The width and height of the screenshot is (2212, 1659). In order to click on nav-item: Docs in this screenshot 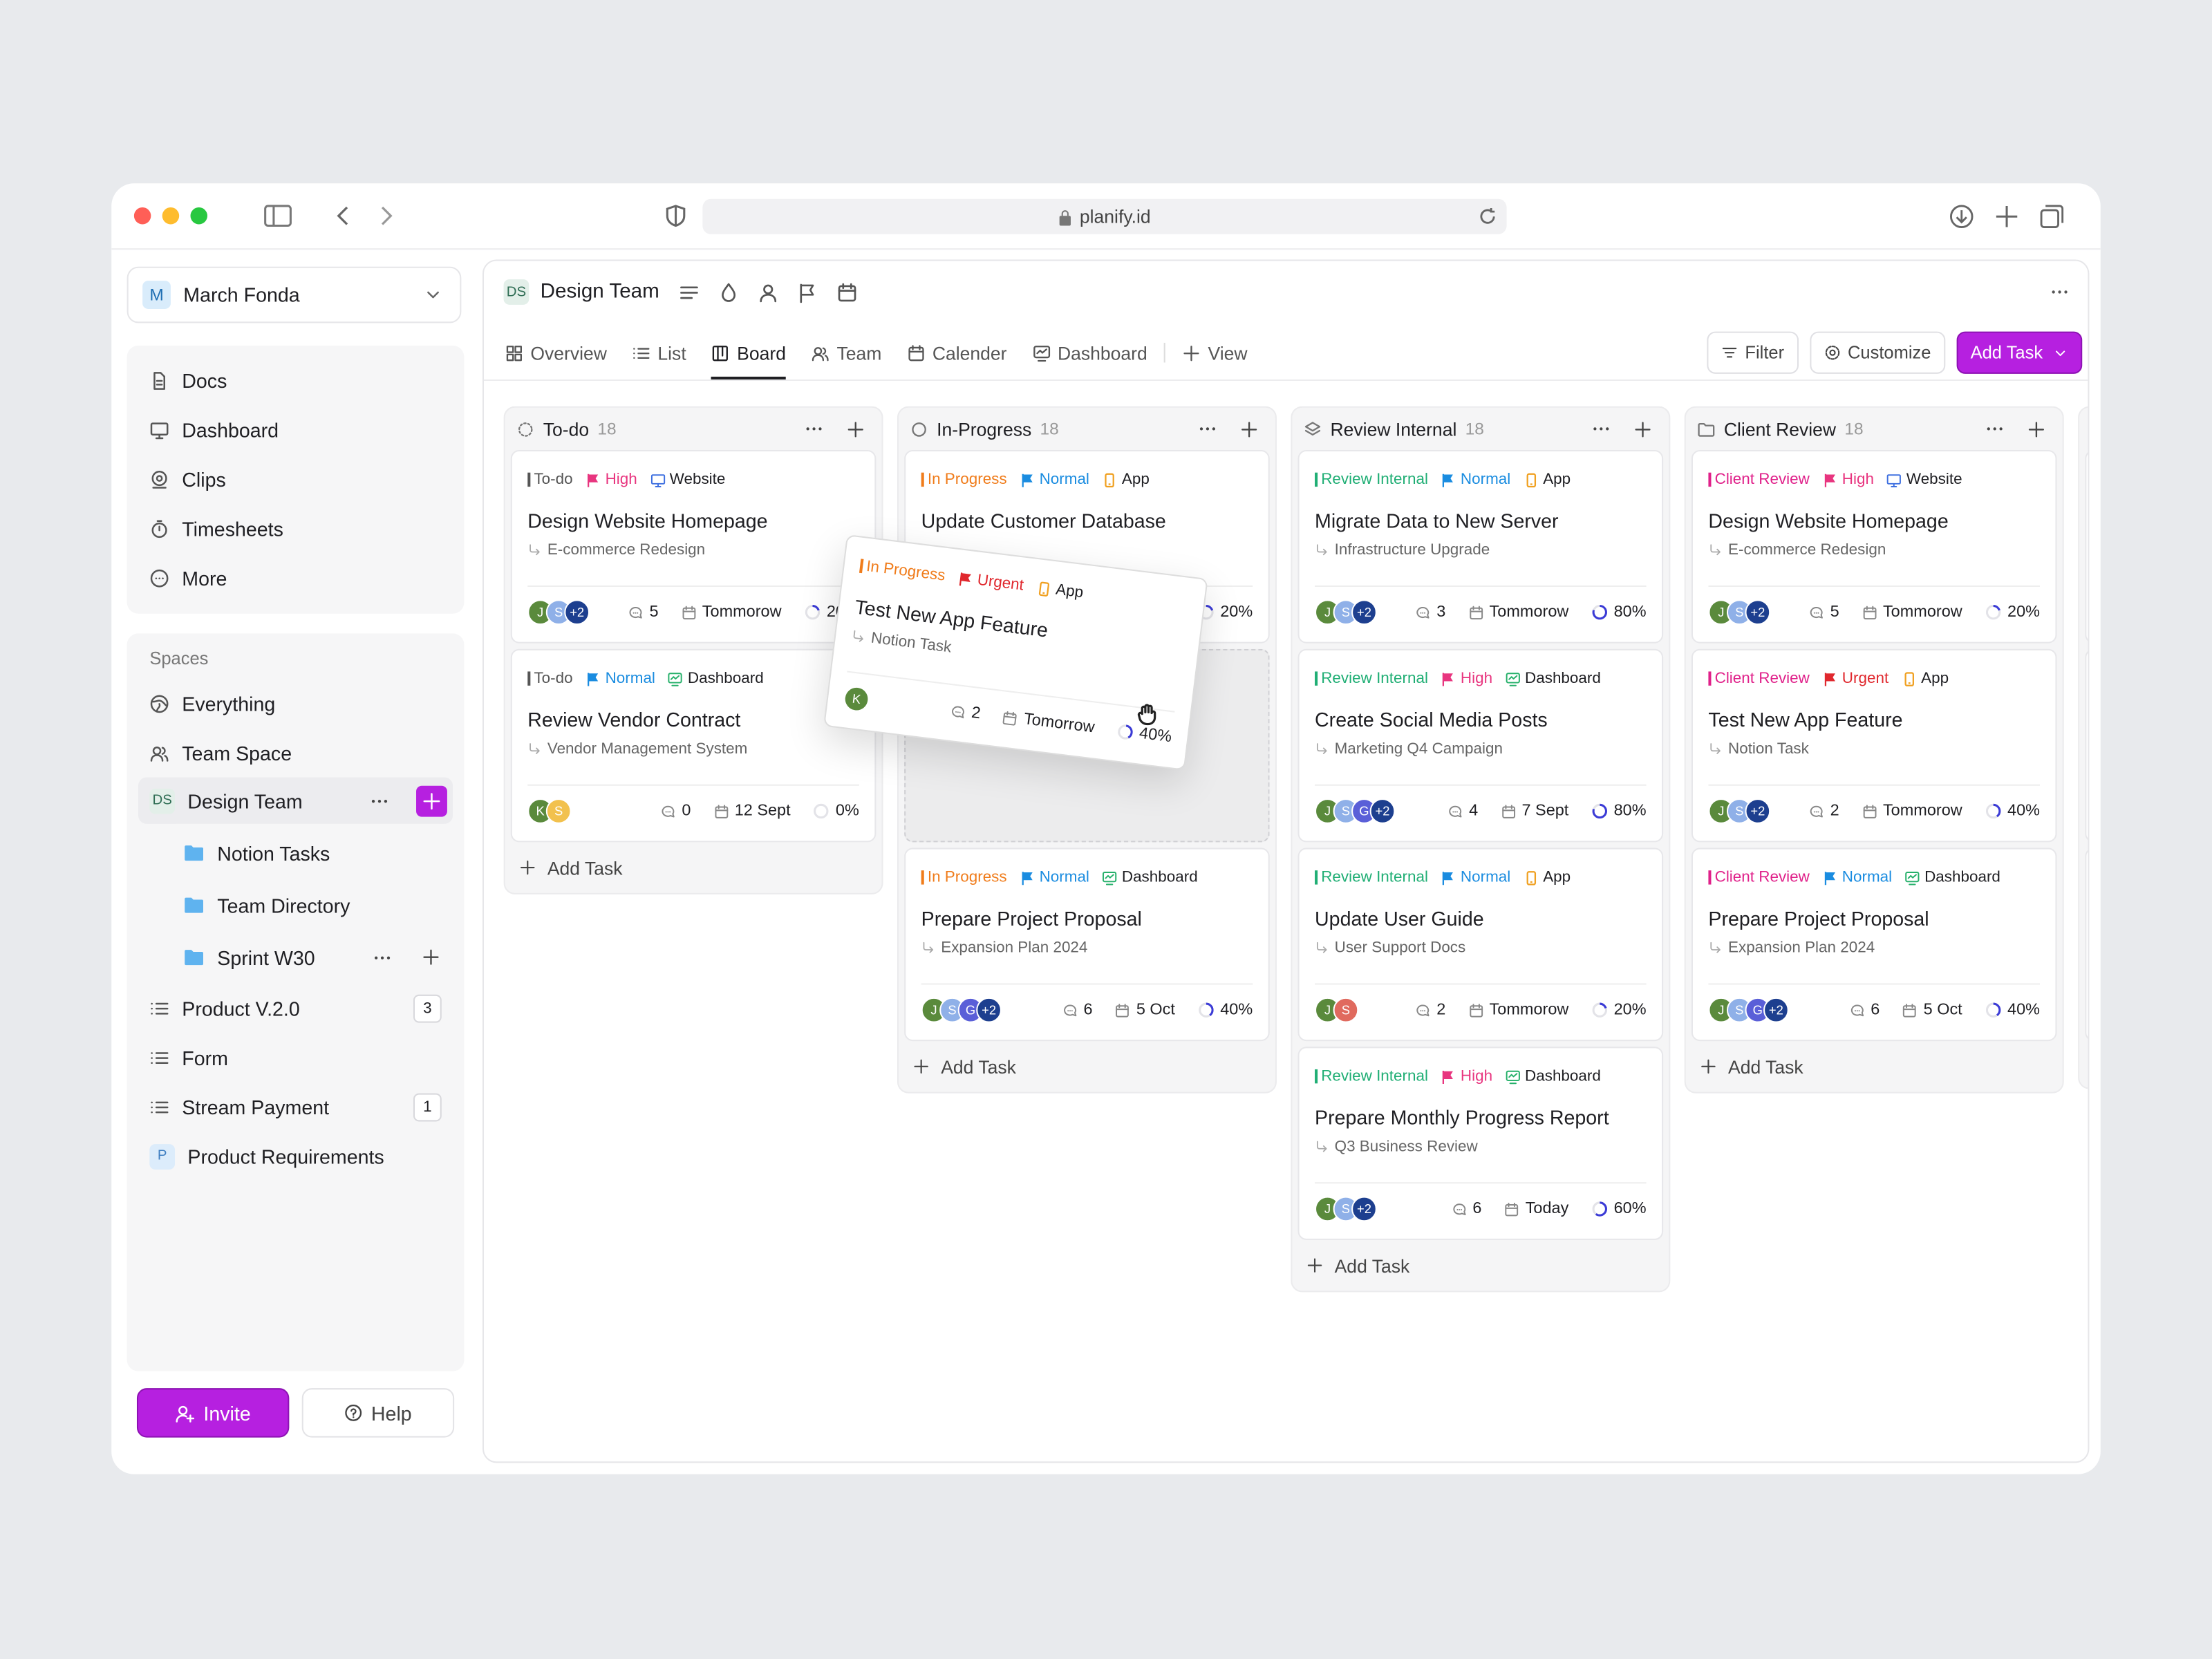, I will do `click(296, 379)`.